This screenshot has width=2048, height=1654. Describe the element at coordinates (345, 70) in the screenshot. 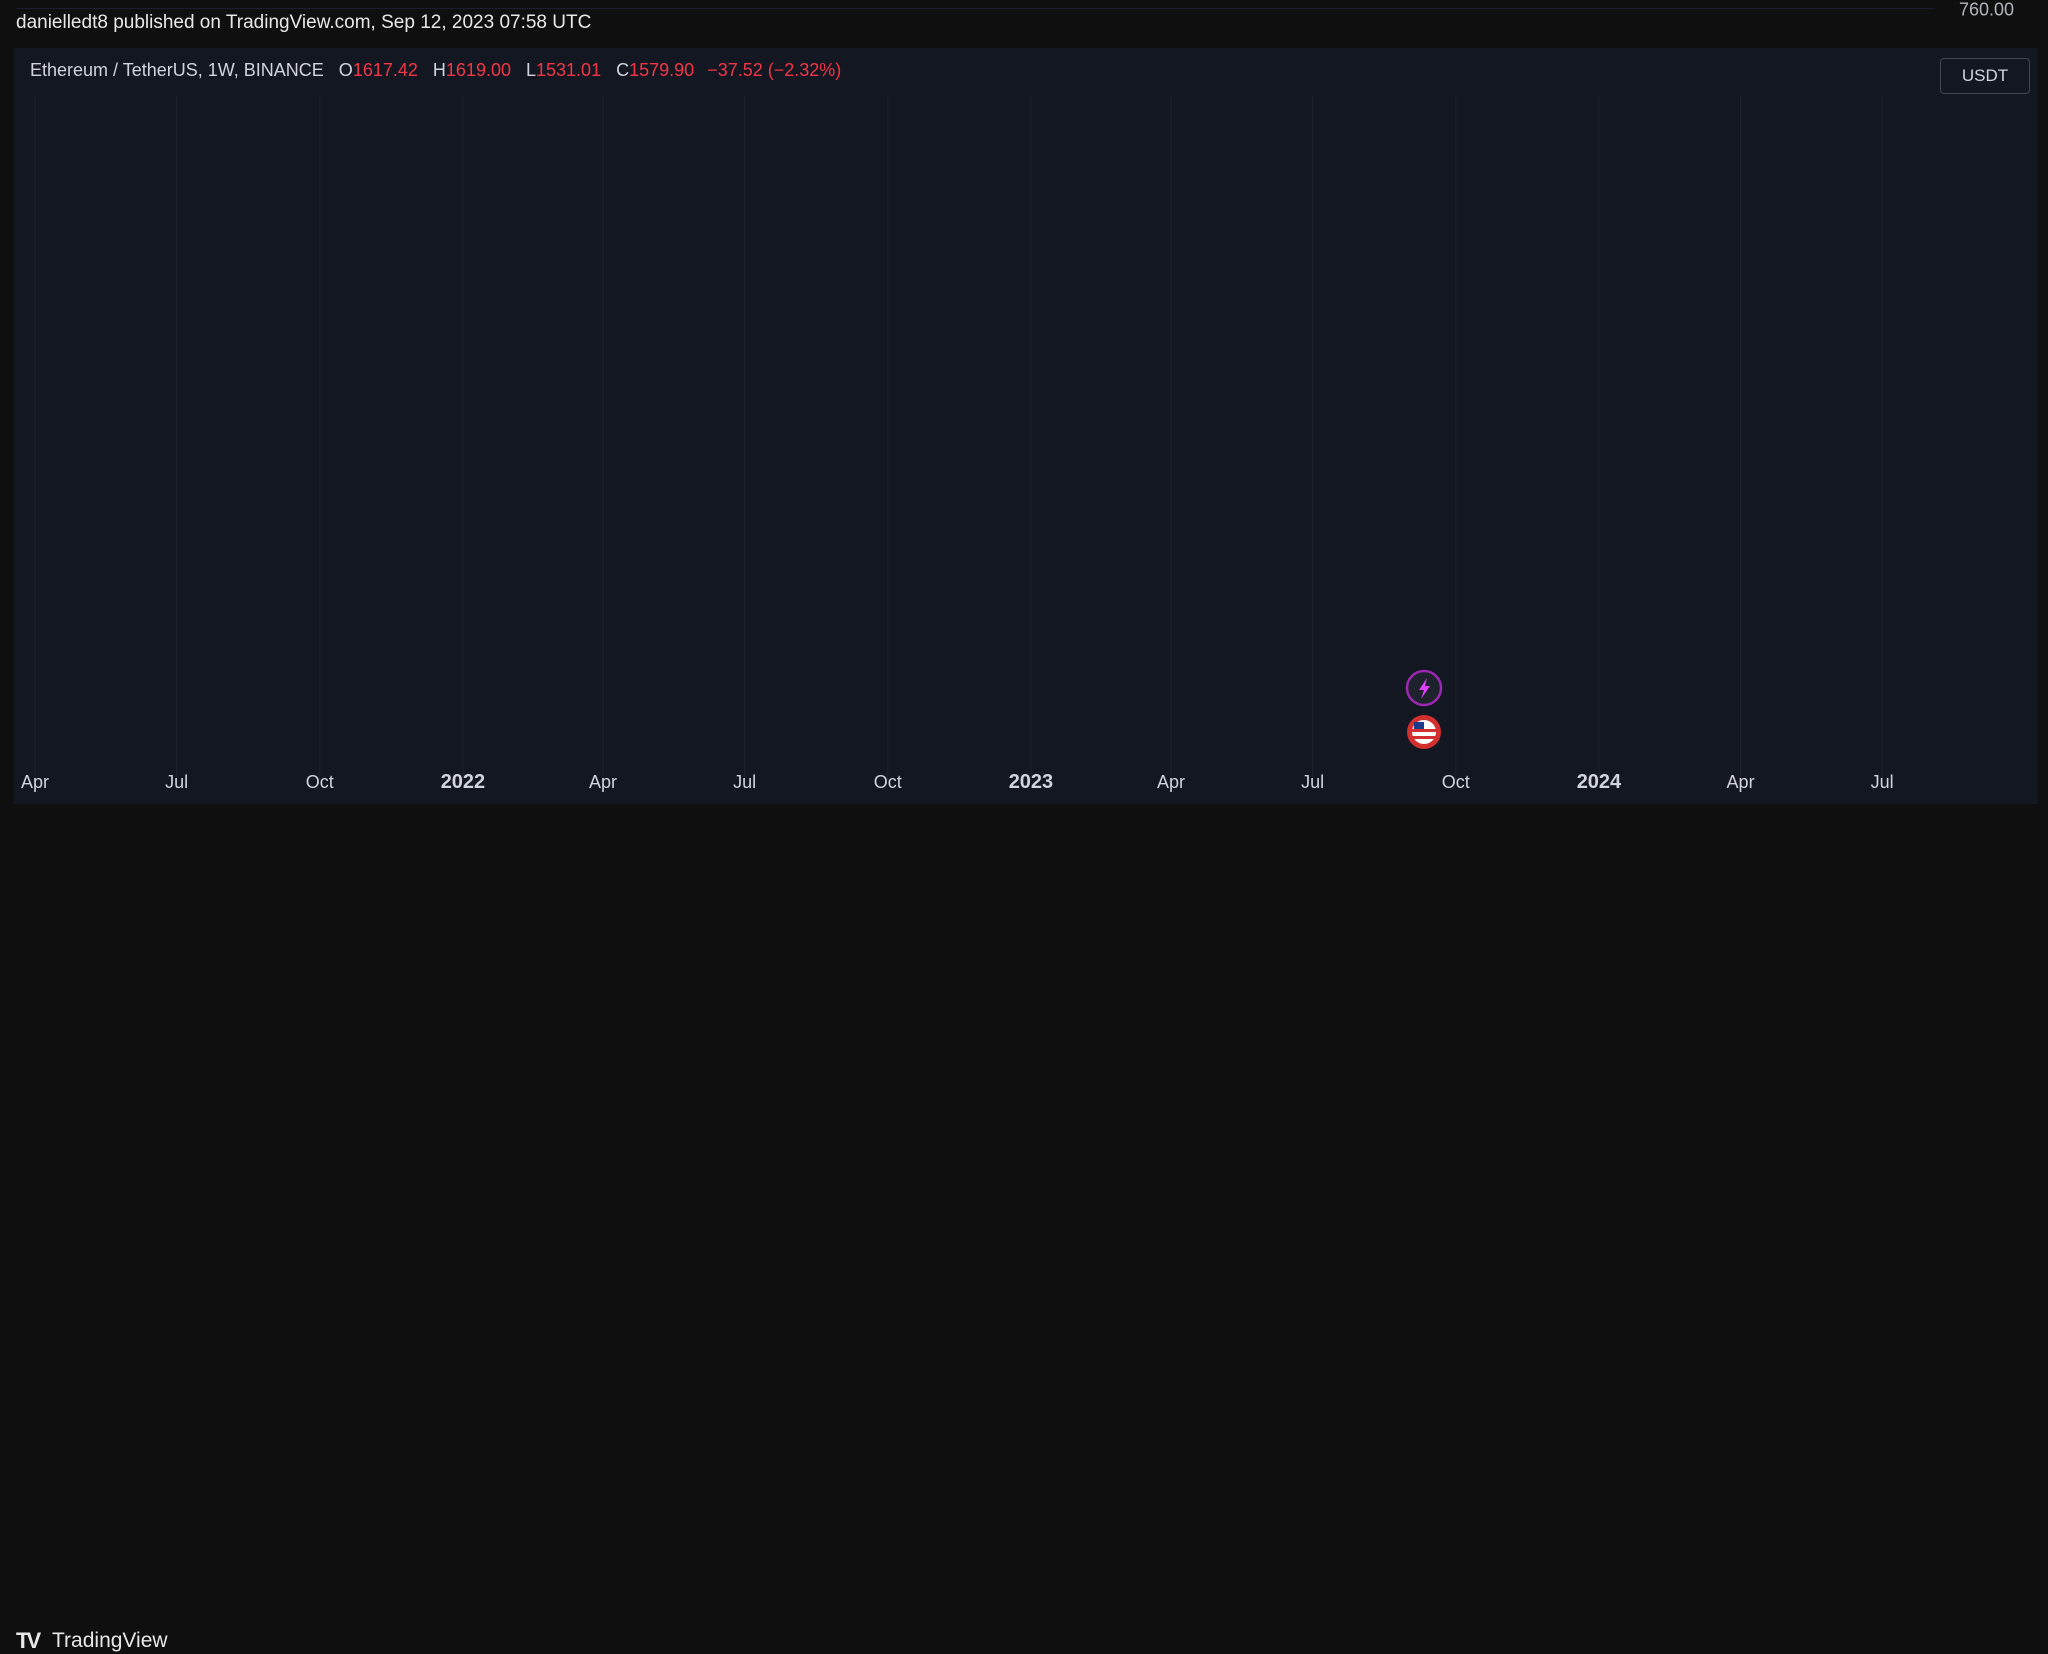

I see `open-label: O` at that location.